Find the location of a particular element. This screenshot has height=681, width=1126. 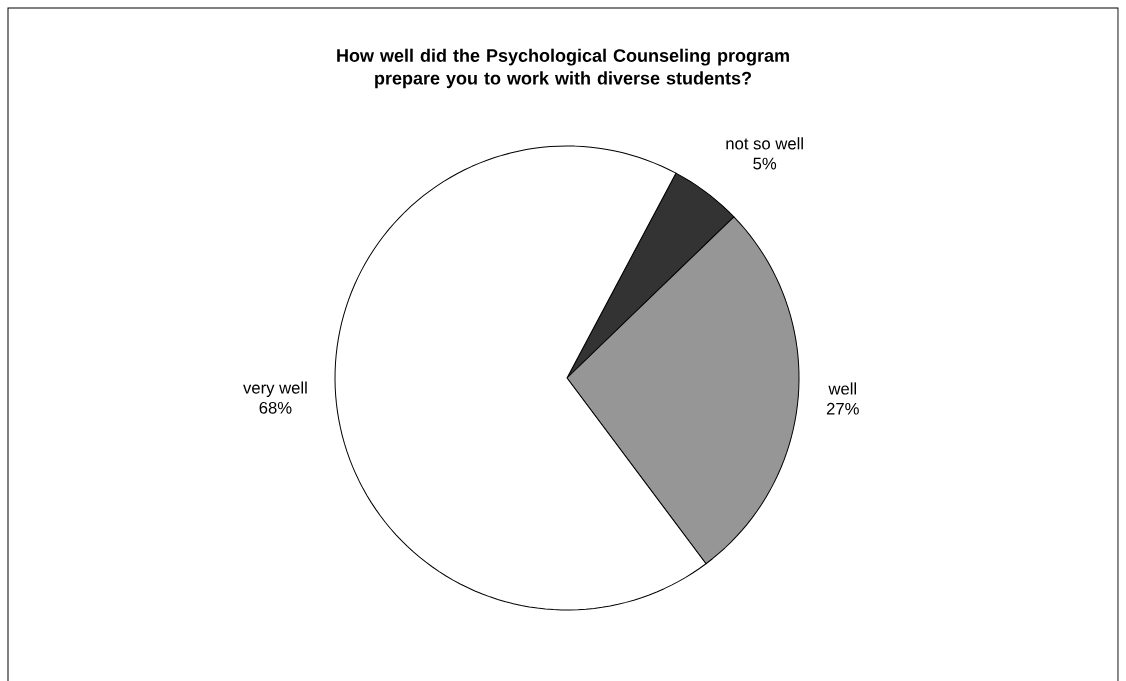

slice-label: not so well is located at coordinates (764, 143).